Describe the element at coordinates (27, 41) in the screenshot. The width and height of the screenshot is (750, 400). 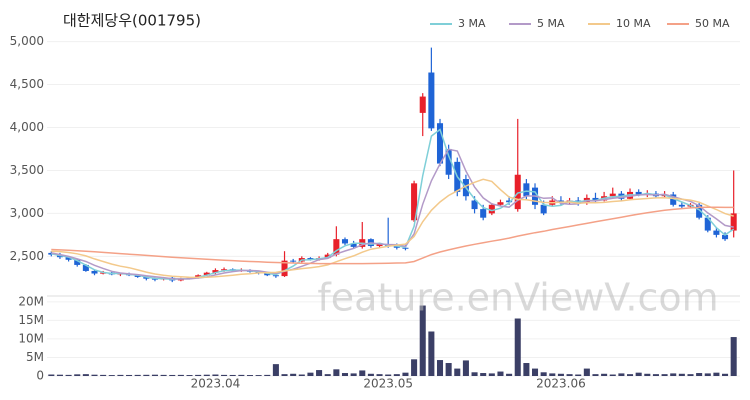
I see `y-tick-label: 5,000` at that location.